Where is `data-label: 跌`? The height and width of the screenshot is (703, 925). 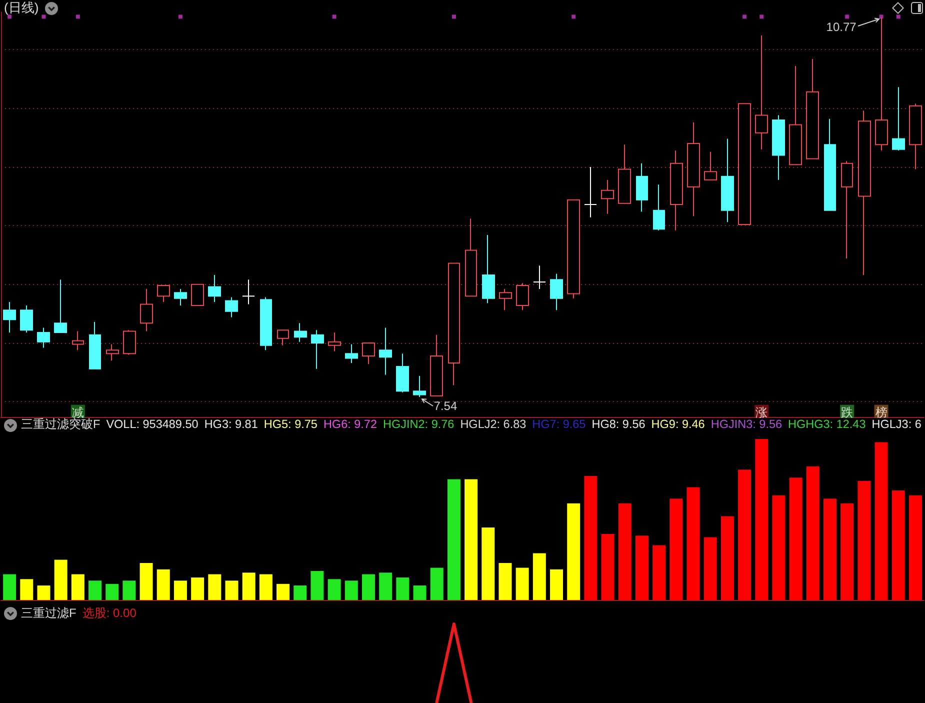
data-label: 跌 is located at coordinates (847, 412).